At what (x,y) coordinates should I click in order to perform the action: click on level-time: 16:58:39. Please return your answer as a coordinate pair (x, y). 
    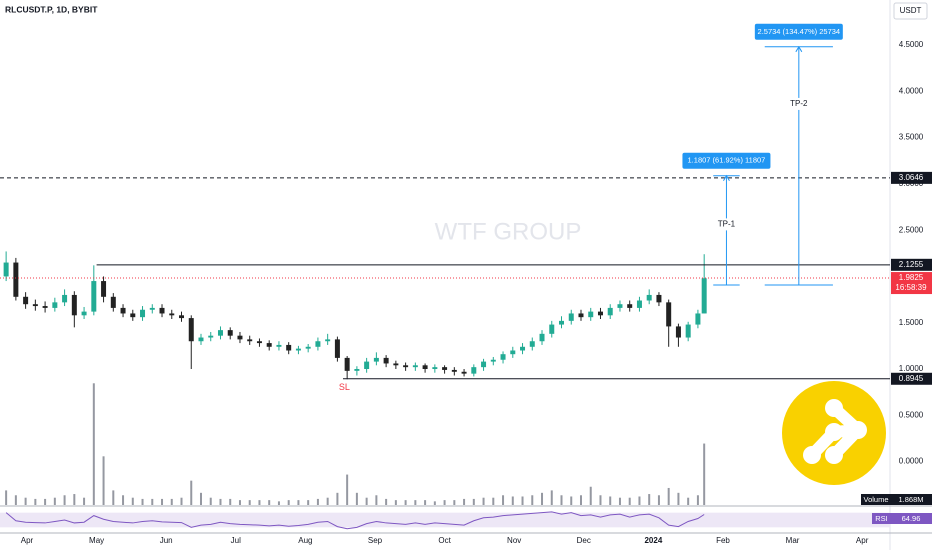
    Looking at the image, I should click on (911, 287).